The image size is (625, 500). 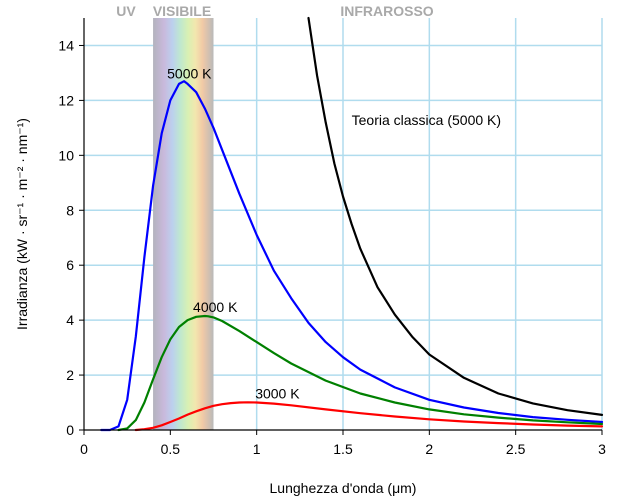 What do you see at coordinates (71, 237) in the screenshot?
I see `y-axis-ticks: 0 2 4 6 8 10 12 14` at bounding box center [71, 237].